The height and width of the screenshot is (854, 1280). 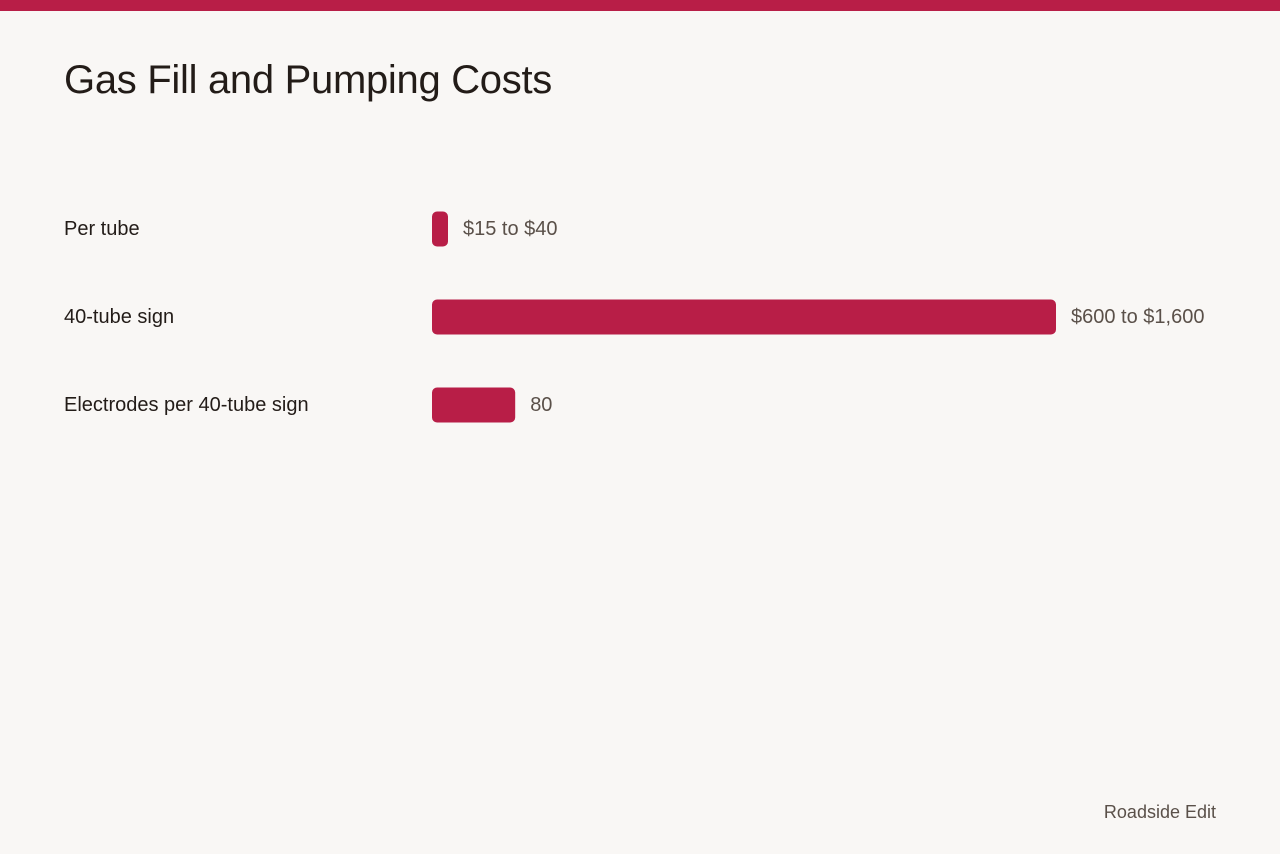 What do you see at coordinates (640, 5) in the screenshot?
I see `top-accent-bar` at bounding box center [640, 5].